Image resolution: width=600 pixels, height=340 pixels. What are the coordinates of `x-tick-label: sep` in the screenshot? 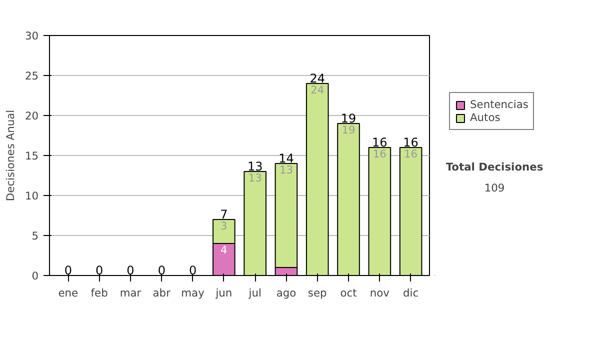 It's located at (318, 293).